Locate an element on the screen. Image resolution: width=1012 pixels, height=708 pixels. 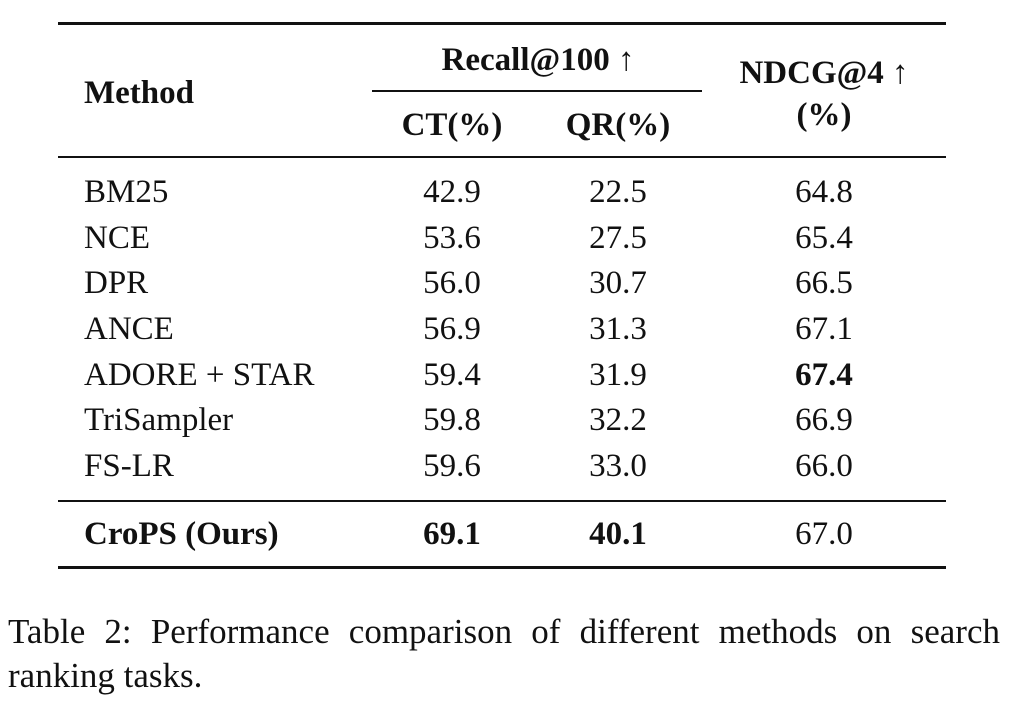
row-qr: 31.9 is located at coordinates (618, 375).